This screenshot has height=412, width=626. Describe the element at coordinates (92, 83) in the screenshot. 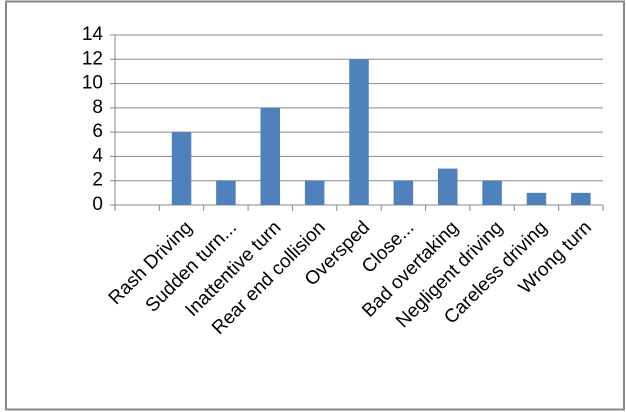

I see `y-tick-label: 10` at that location.